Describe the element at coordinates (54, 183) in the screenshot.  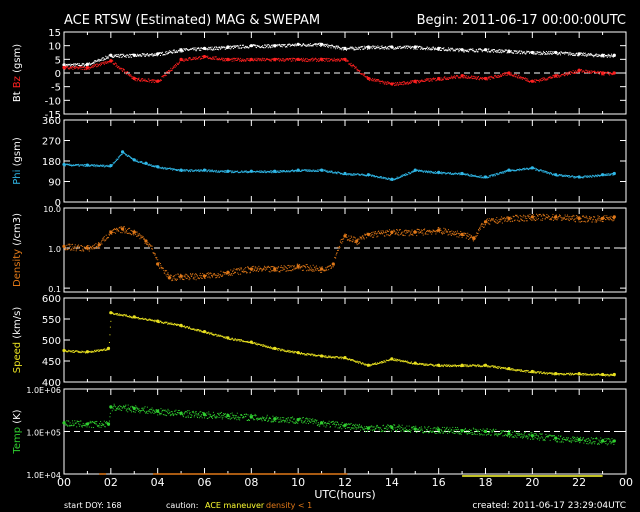
I see `y-tick-label: 90` at that location.